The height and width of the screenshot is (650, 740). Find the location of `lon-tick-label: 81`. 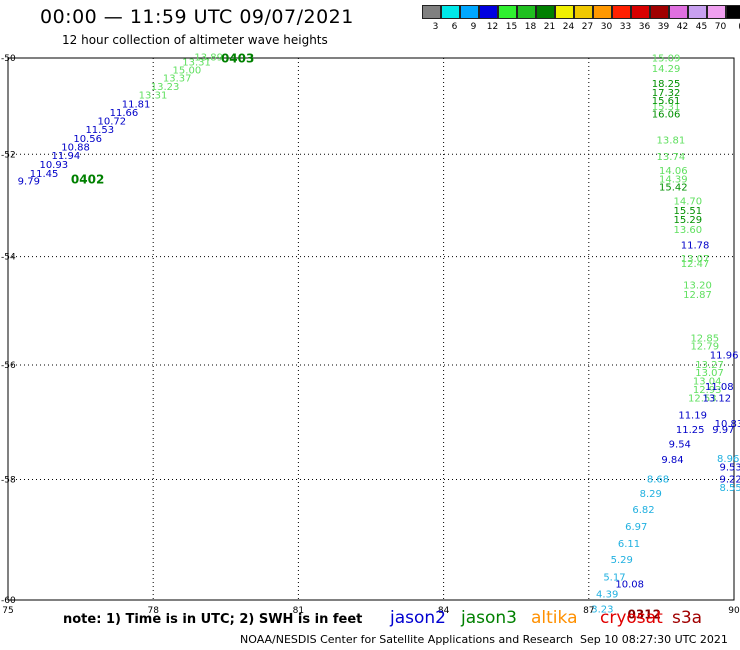

lon-tick-label: 81 is located at coordinates (298, 611).